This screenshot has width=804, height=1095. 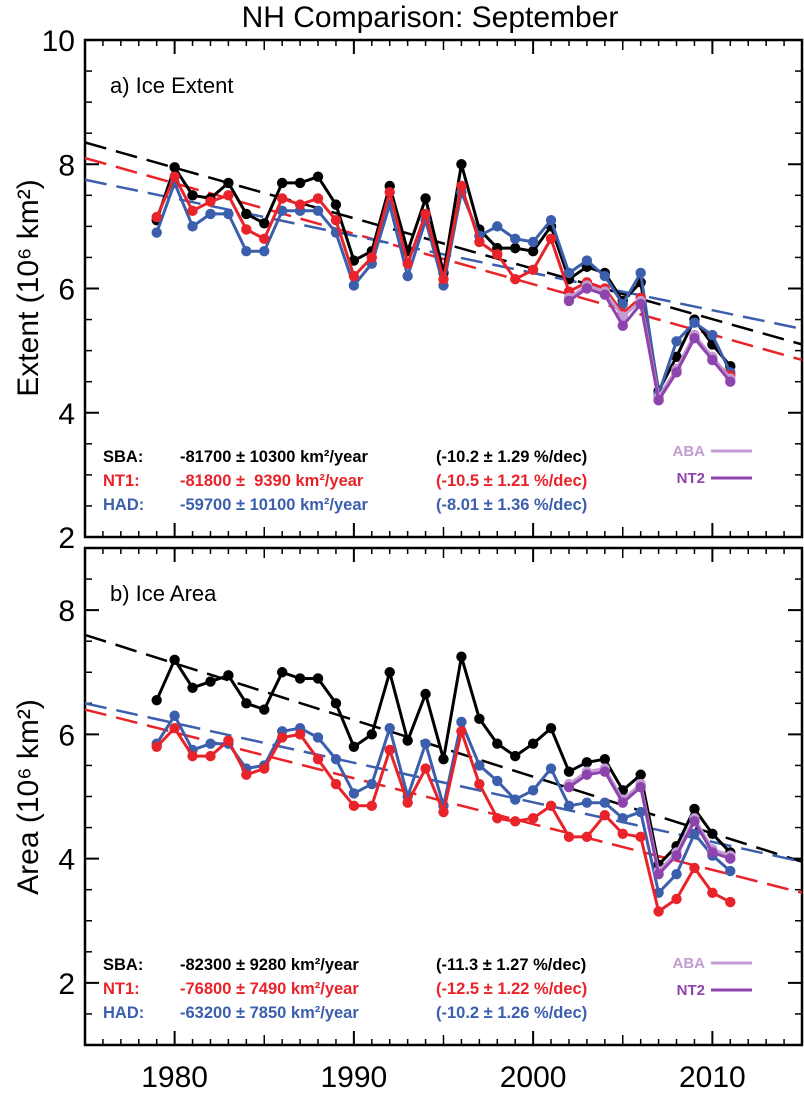 I want to click on point-area-nt2-2005, so click(x=622, y=802).